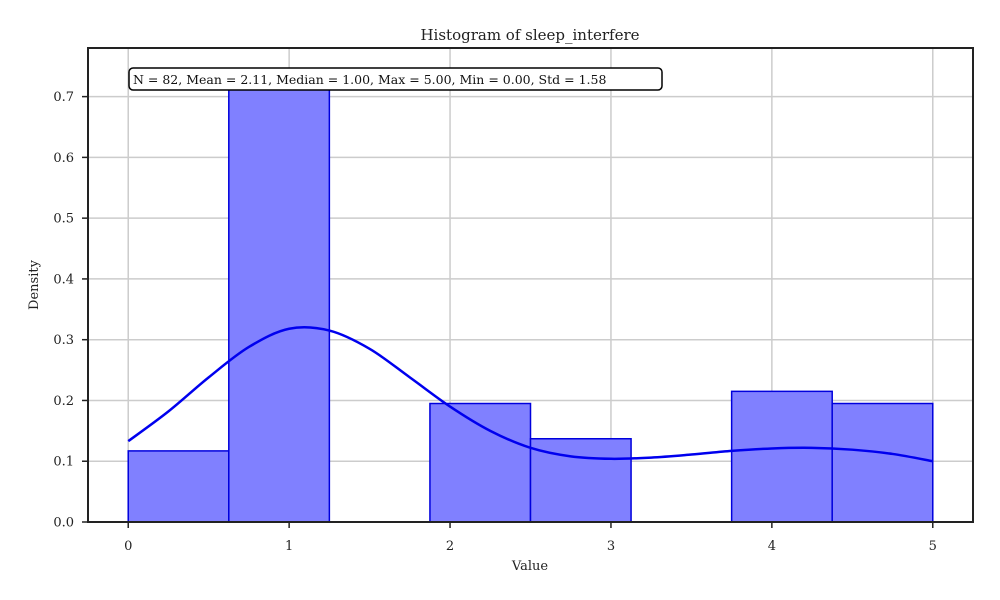  Describe the element at coordinates (63, 279) in the screenshot. I see `y-tick-label: 0.4` at that location.